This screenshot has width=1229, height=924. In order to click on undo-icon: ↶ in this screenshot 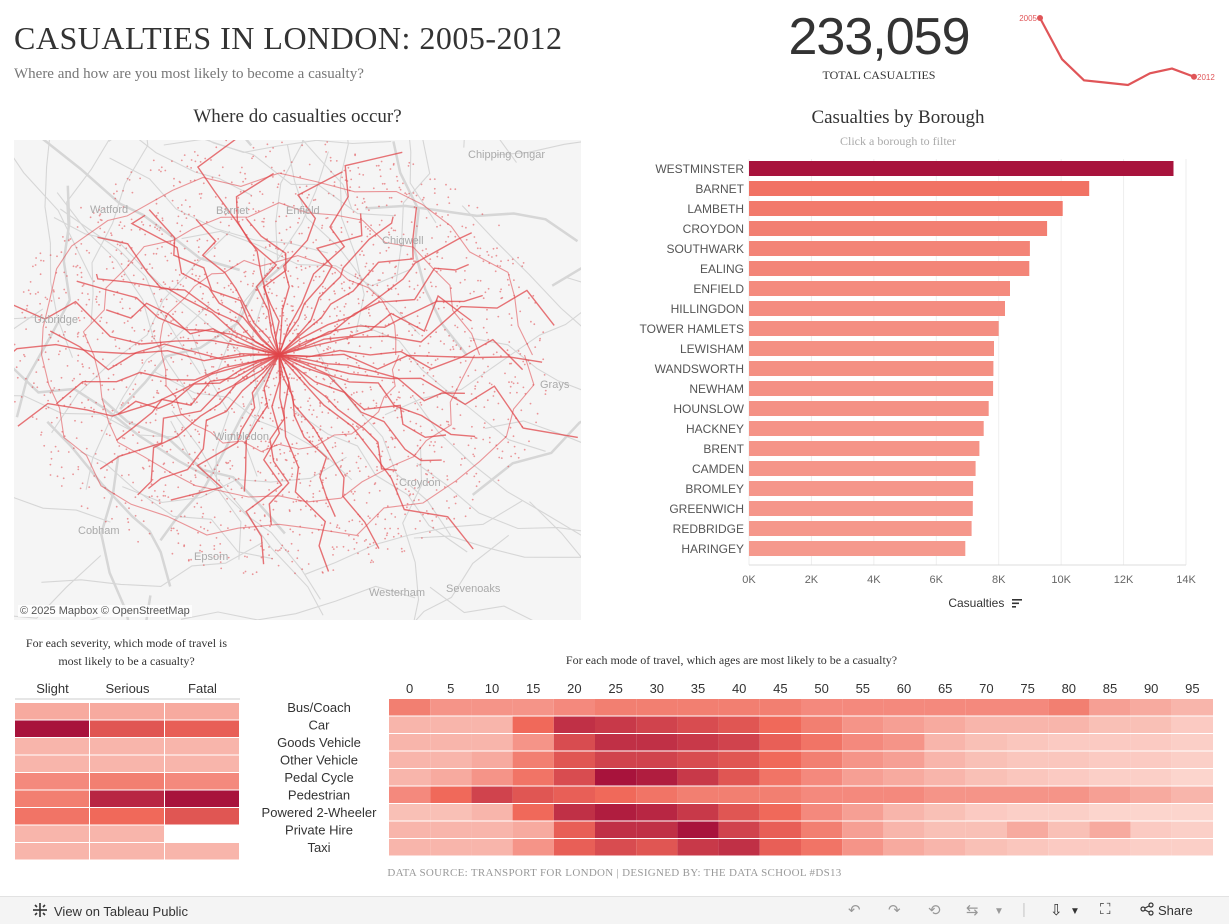, I will do `click(854, 910)`.